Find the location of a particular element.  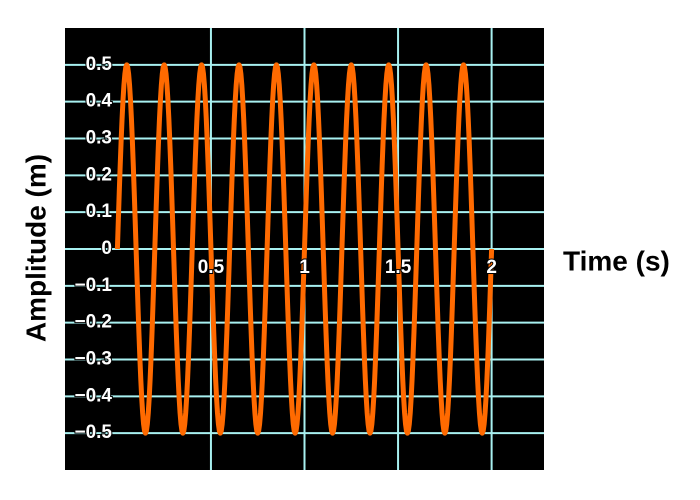

y-tick-label: −0.3 is located at coordinates (93, 359).